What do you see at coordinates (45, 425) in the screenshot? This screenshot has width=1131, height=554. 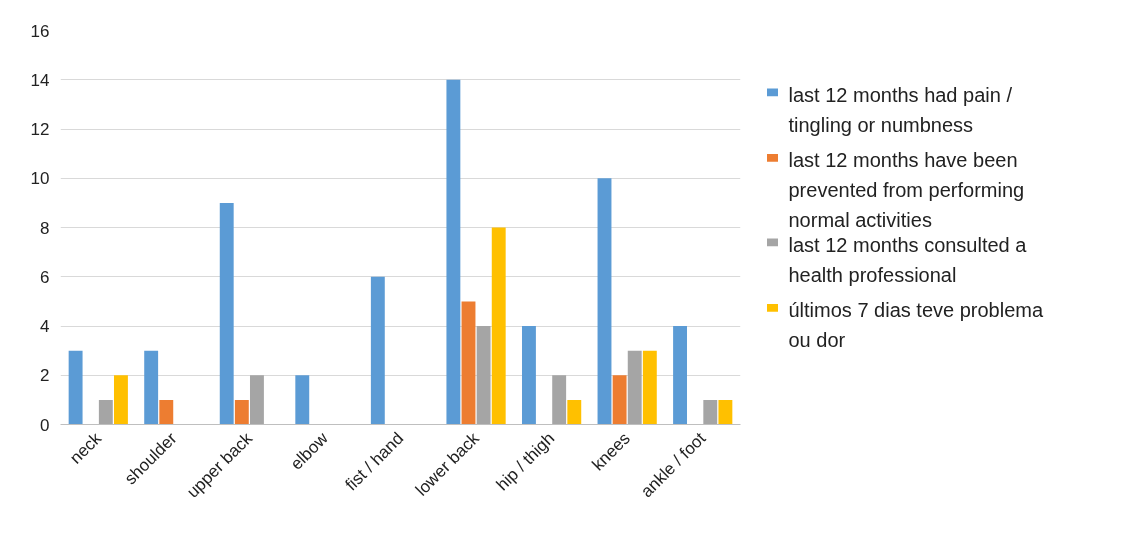 I see `y-tick-label: 0` at bounding box center [45, 425].